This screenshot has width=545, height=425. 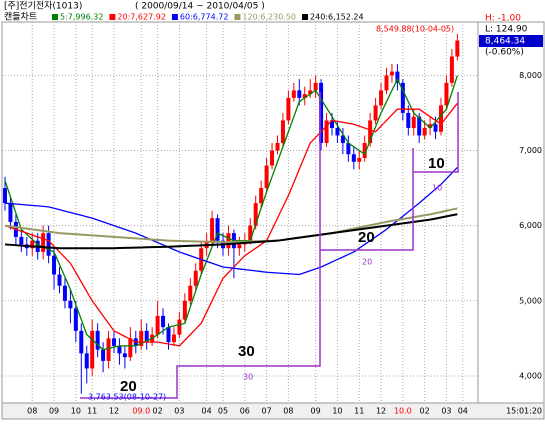 What do you see at coordinates (231, 231) in the screenshot?
I see `moving-average-line` at bounding box center [231, 231].